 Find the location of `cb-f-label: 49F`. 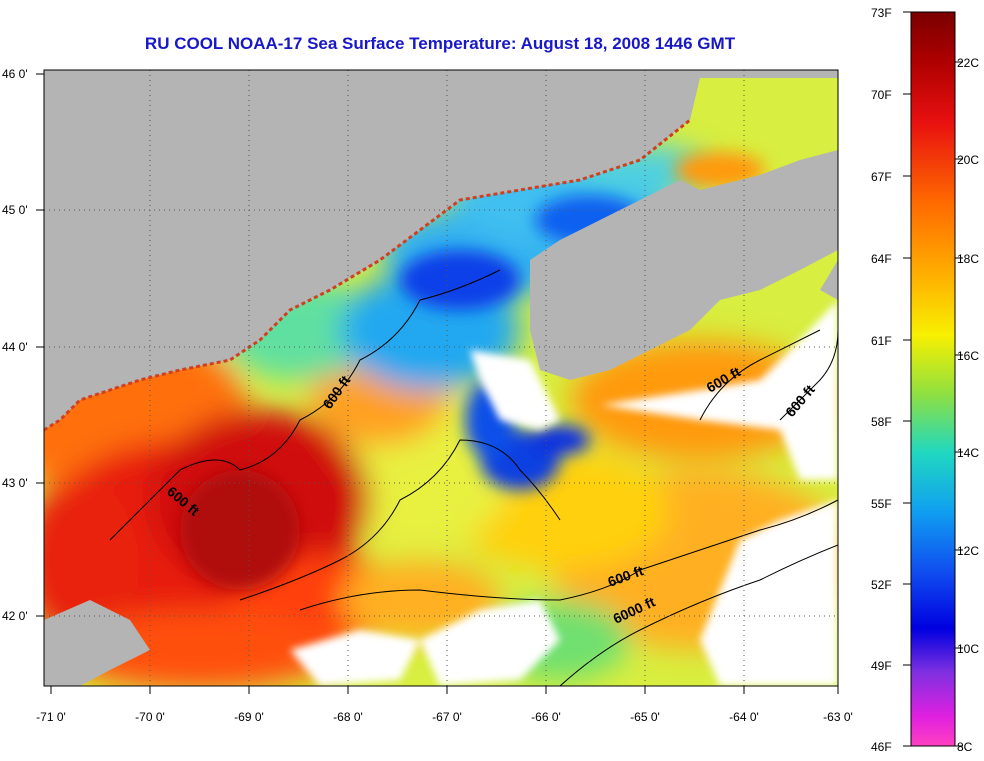

cb-f-label: 49F is located at coordinates (881, 666).